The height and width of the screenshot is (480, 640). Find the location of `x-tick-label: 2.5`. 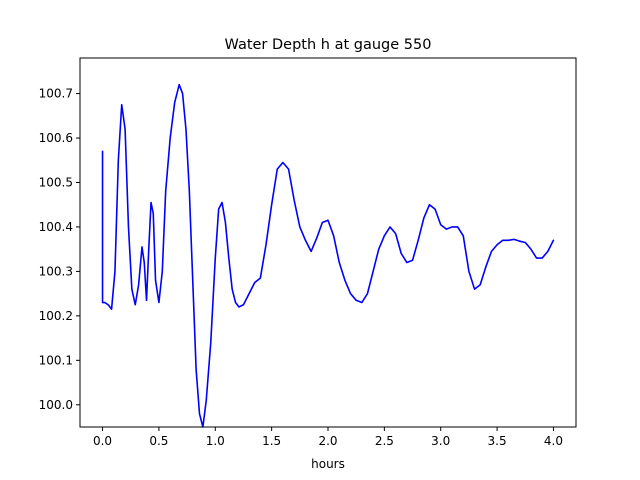

x-tick-label: 2.5 is located at coordinates (384, 441).